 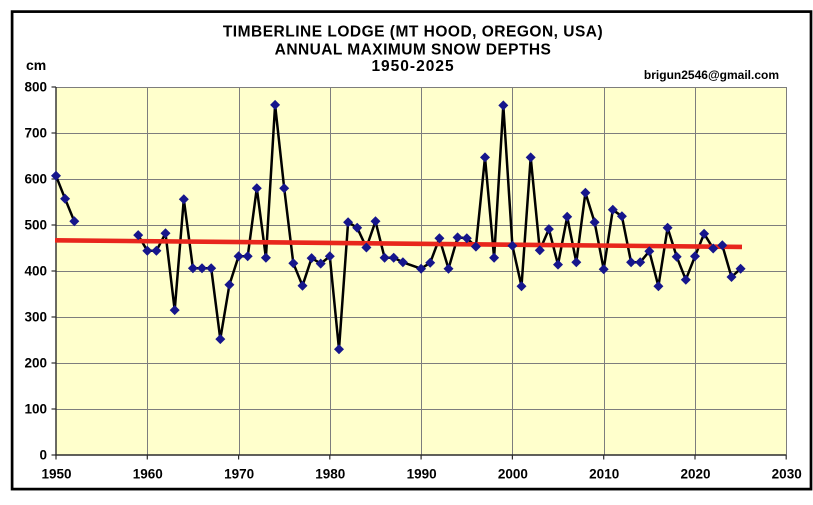 What do you see at coordinates (787, 474) in the screenshot?
I see `svg-text: 2030` at bounding box center [787, 474].